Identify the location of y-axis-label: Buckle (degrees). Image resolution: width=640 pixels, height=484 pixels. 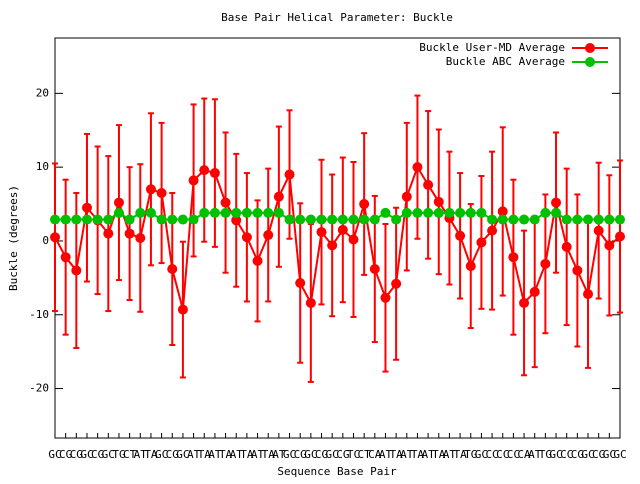
(13, 238).